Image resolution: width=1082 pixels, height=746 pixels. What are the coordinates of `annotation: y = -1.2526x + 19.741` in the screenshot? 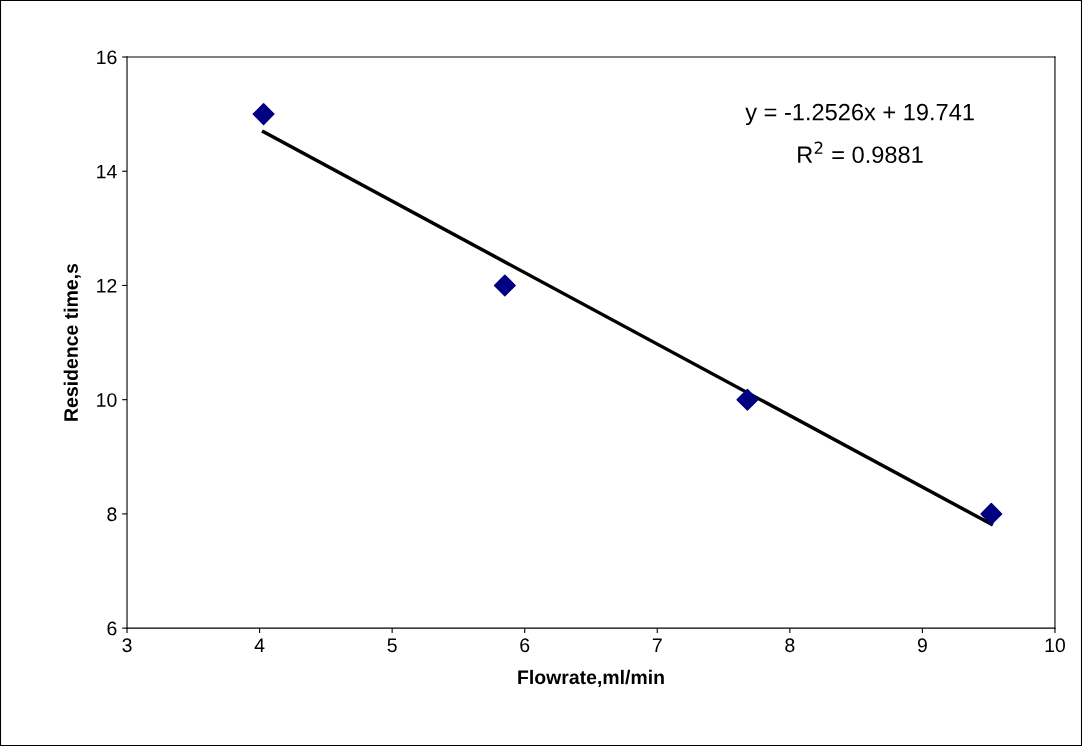 It's located at (859, 114).